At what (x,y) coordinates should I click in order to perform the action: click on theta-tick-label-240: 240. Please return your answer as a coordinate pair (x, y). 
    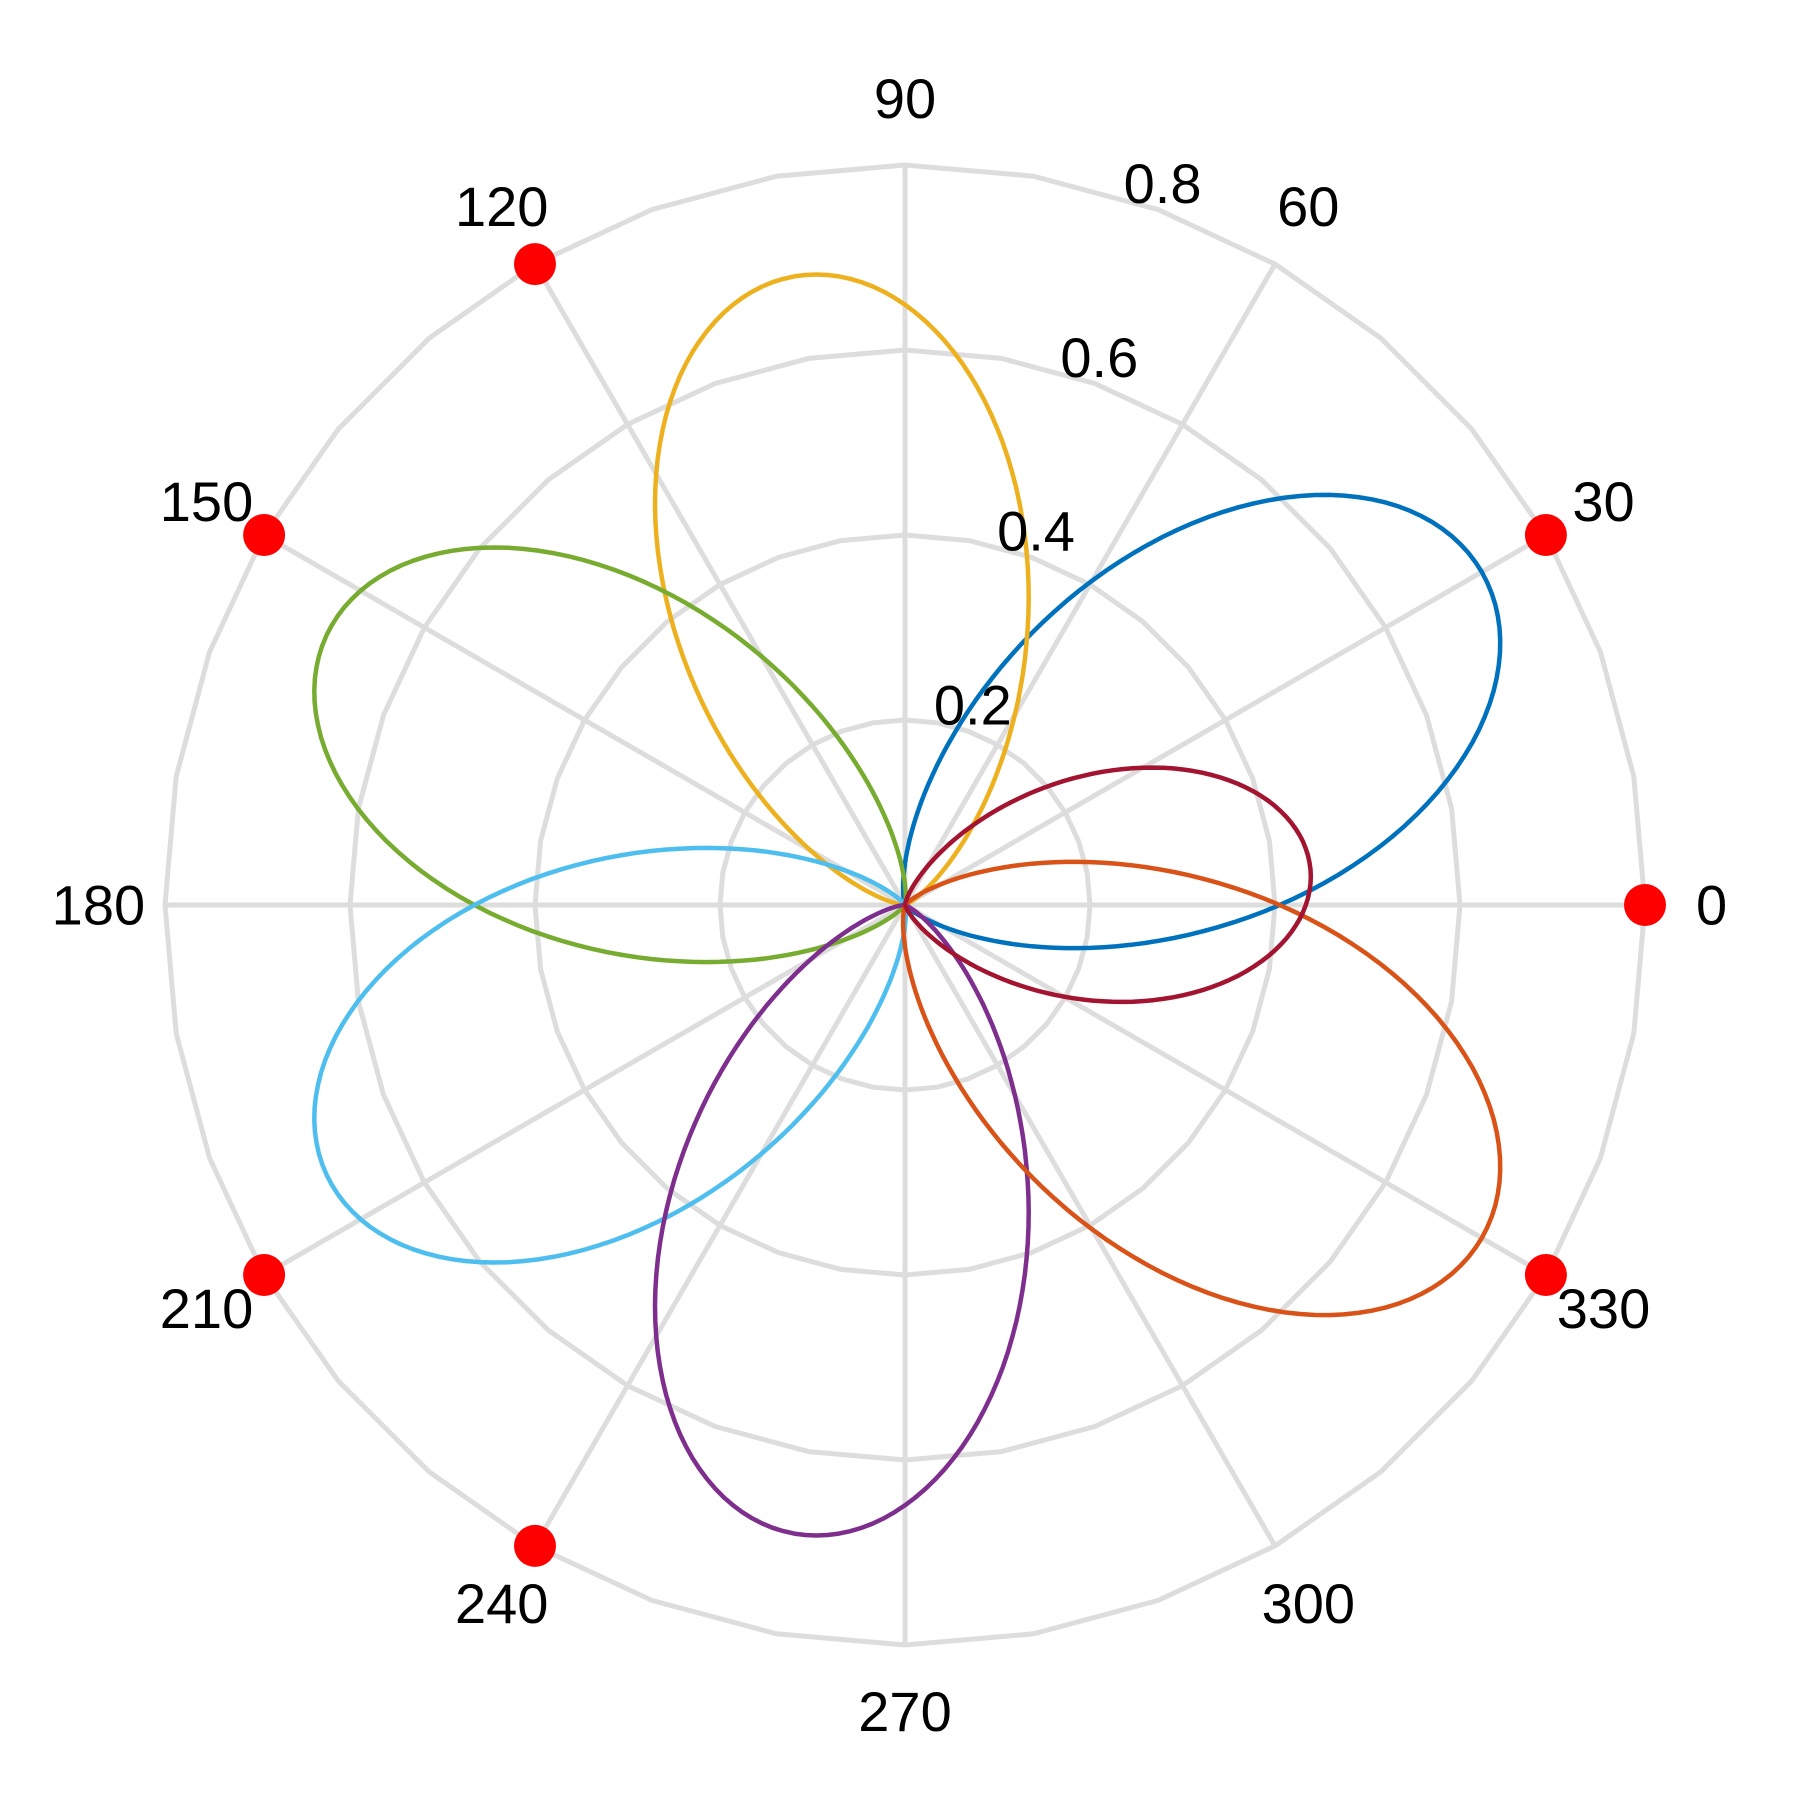
    Looking at the image, I should click on (501, 1603).